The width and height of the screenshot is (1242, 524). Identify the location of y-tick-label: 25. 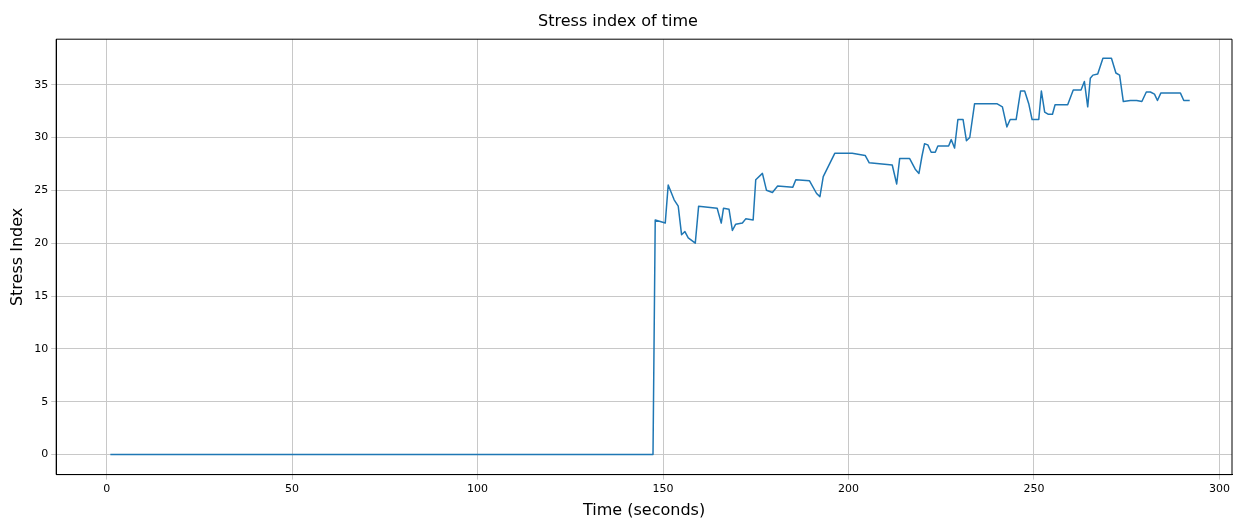
(41, 190).